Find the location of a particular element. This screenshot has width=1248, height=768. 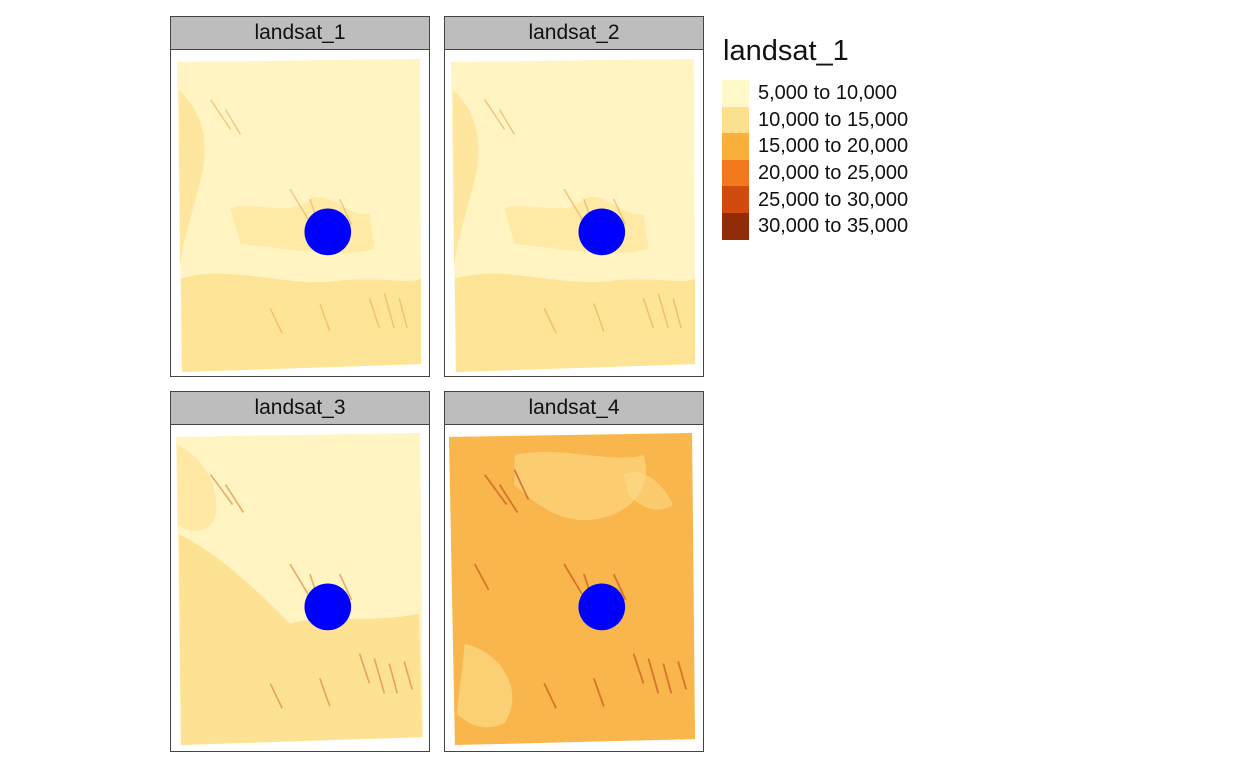

facet-panel-landsat-1: landsat_1 is located at coordinates (300, 196).